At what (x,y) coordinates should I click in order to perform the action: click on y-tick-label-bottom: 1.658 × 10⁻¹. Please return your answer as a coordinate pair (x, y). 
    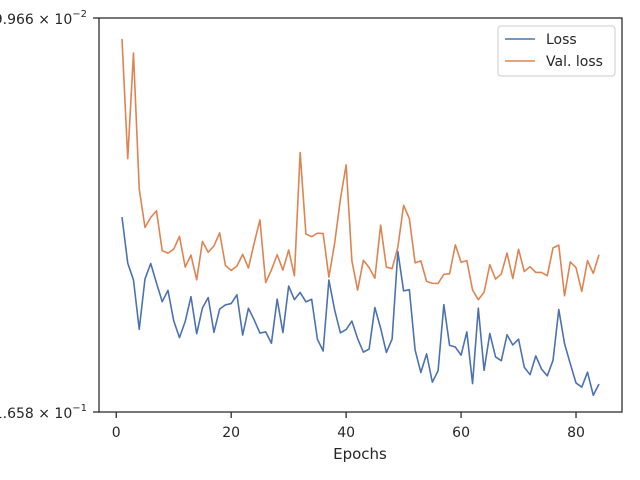
    Looking at the image, I should click on (43, 412).